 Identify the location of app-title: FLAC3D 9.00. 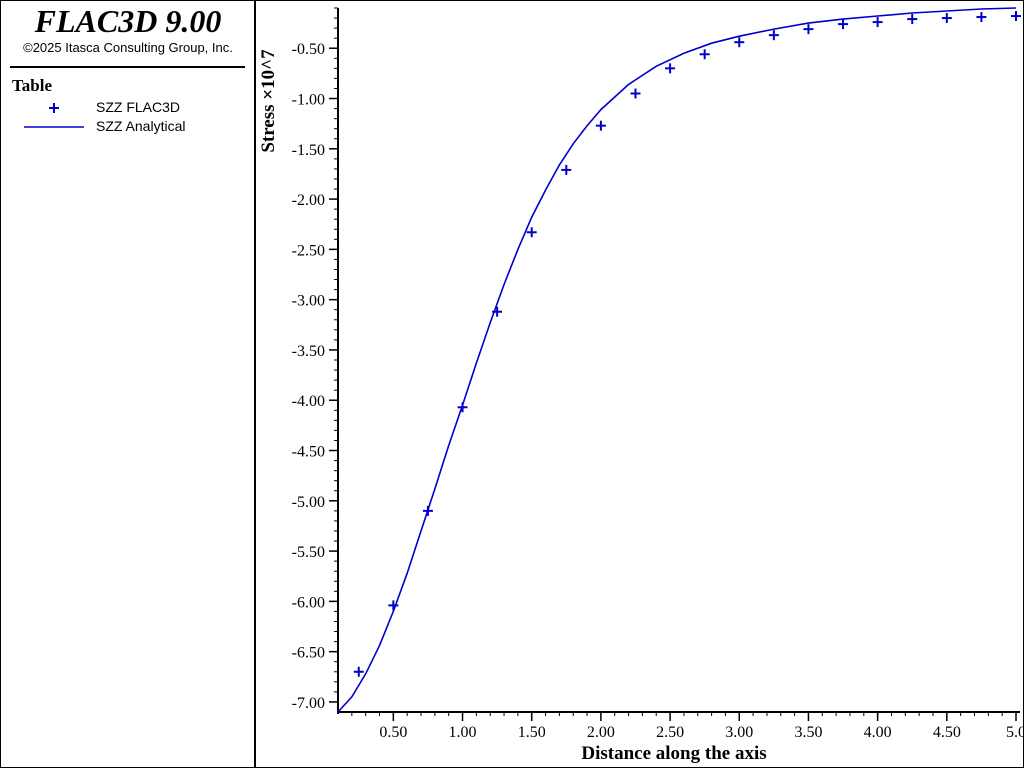
(128, 21).